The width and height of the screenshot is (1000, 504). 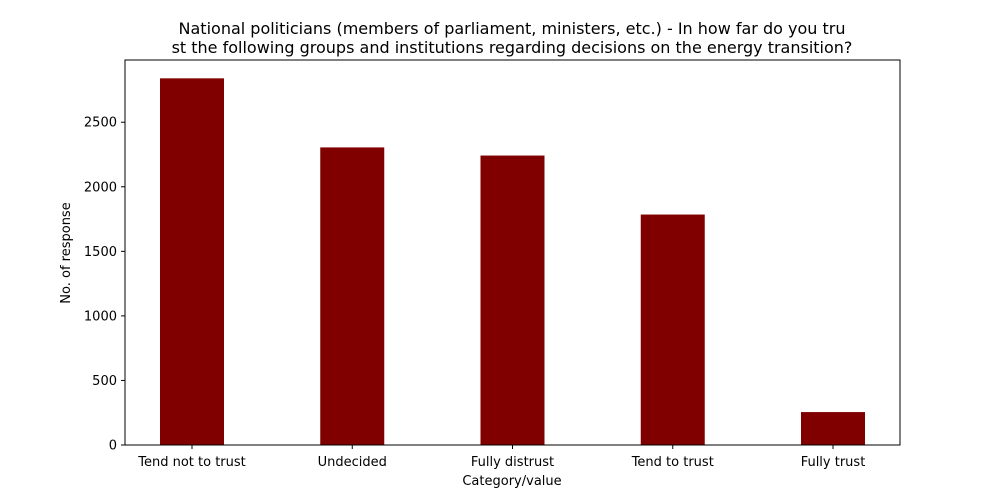 I want to click on y-axis-label: No. of response, so click(x=66, y=252).